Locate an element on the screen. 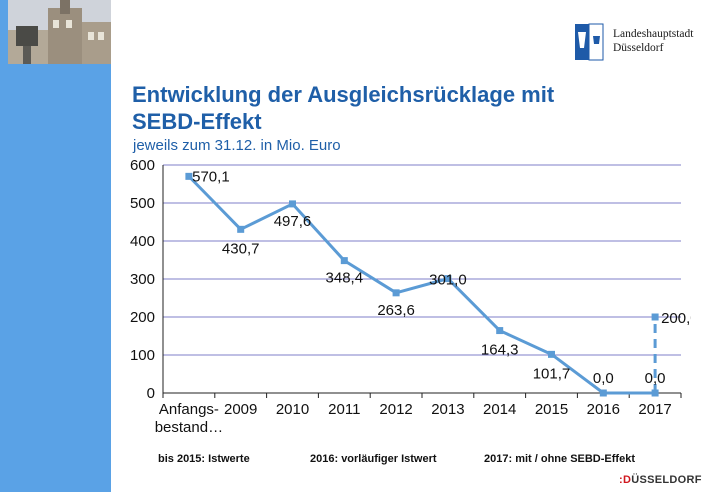 This screenshot has width=720, height=492. data-label: 348,4 is located at coordinates (345, 278).